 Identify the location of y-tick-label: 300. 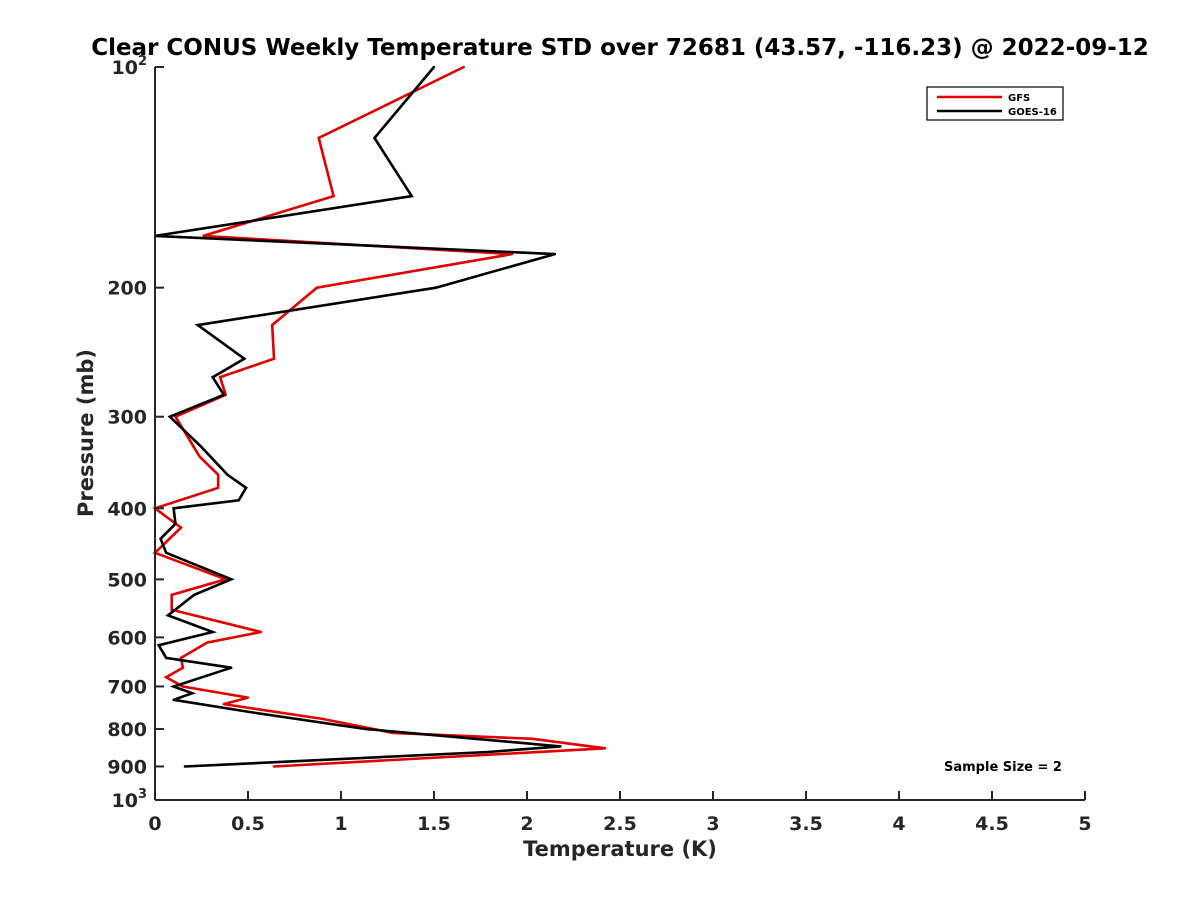
(127, 418).